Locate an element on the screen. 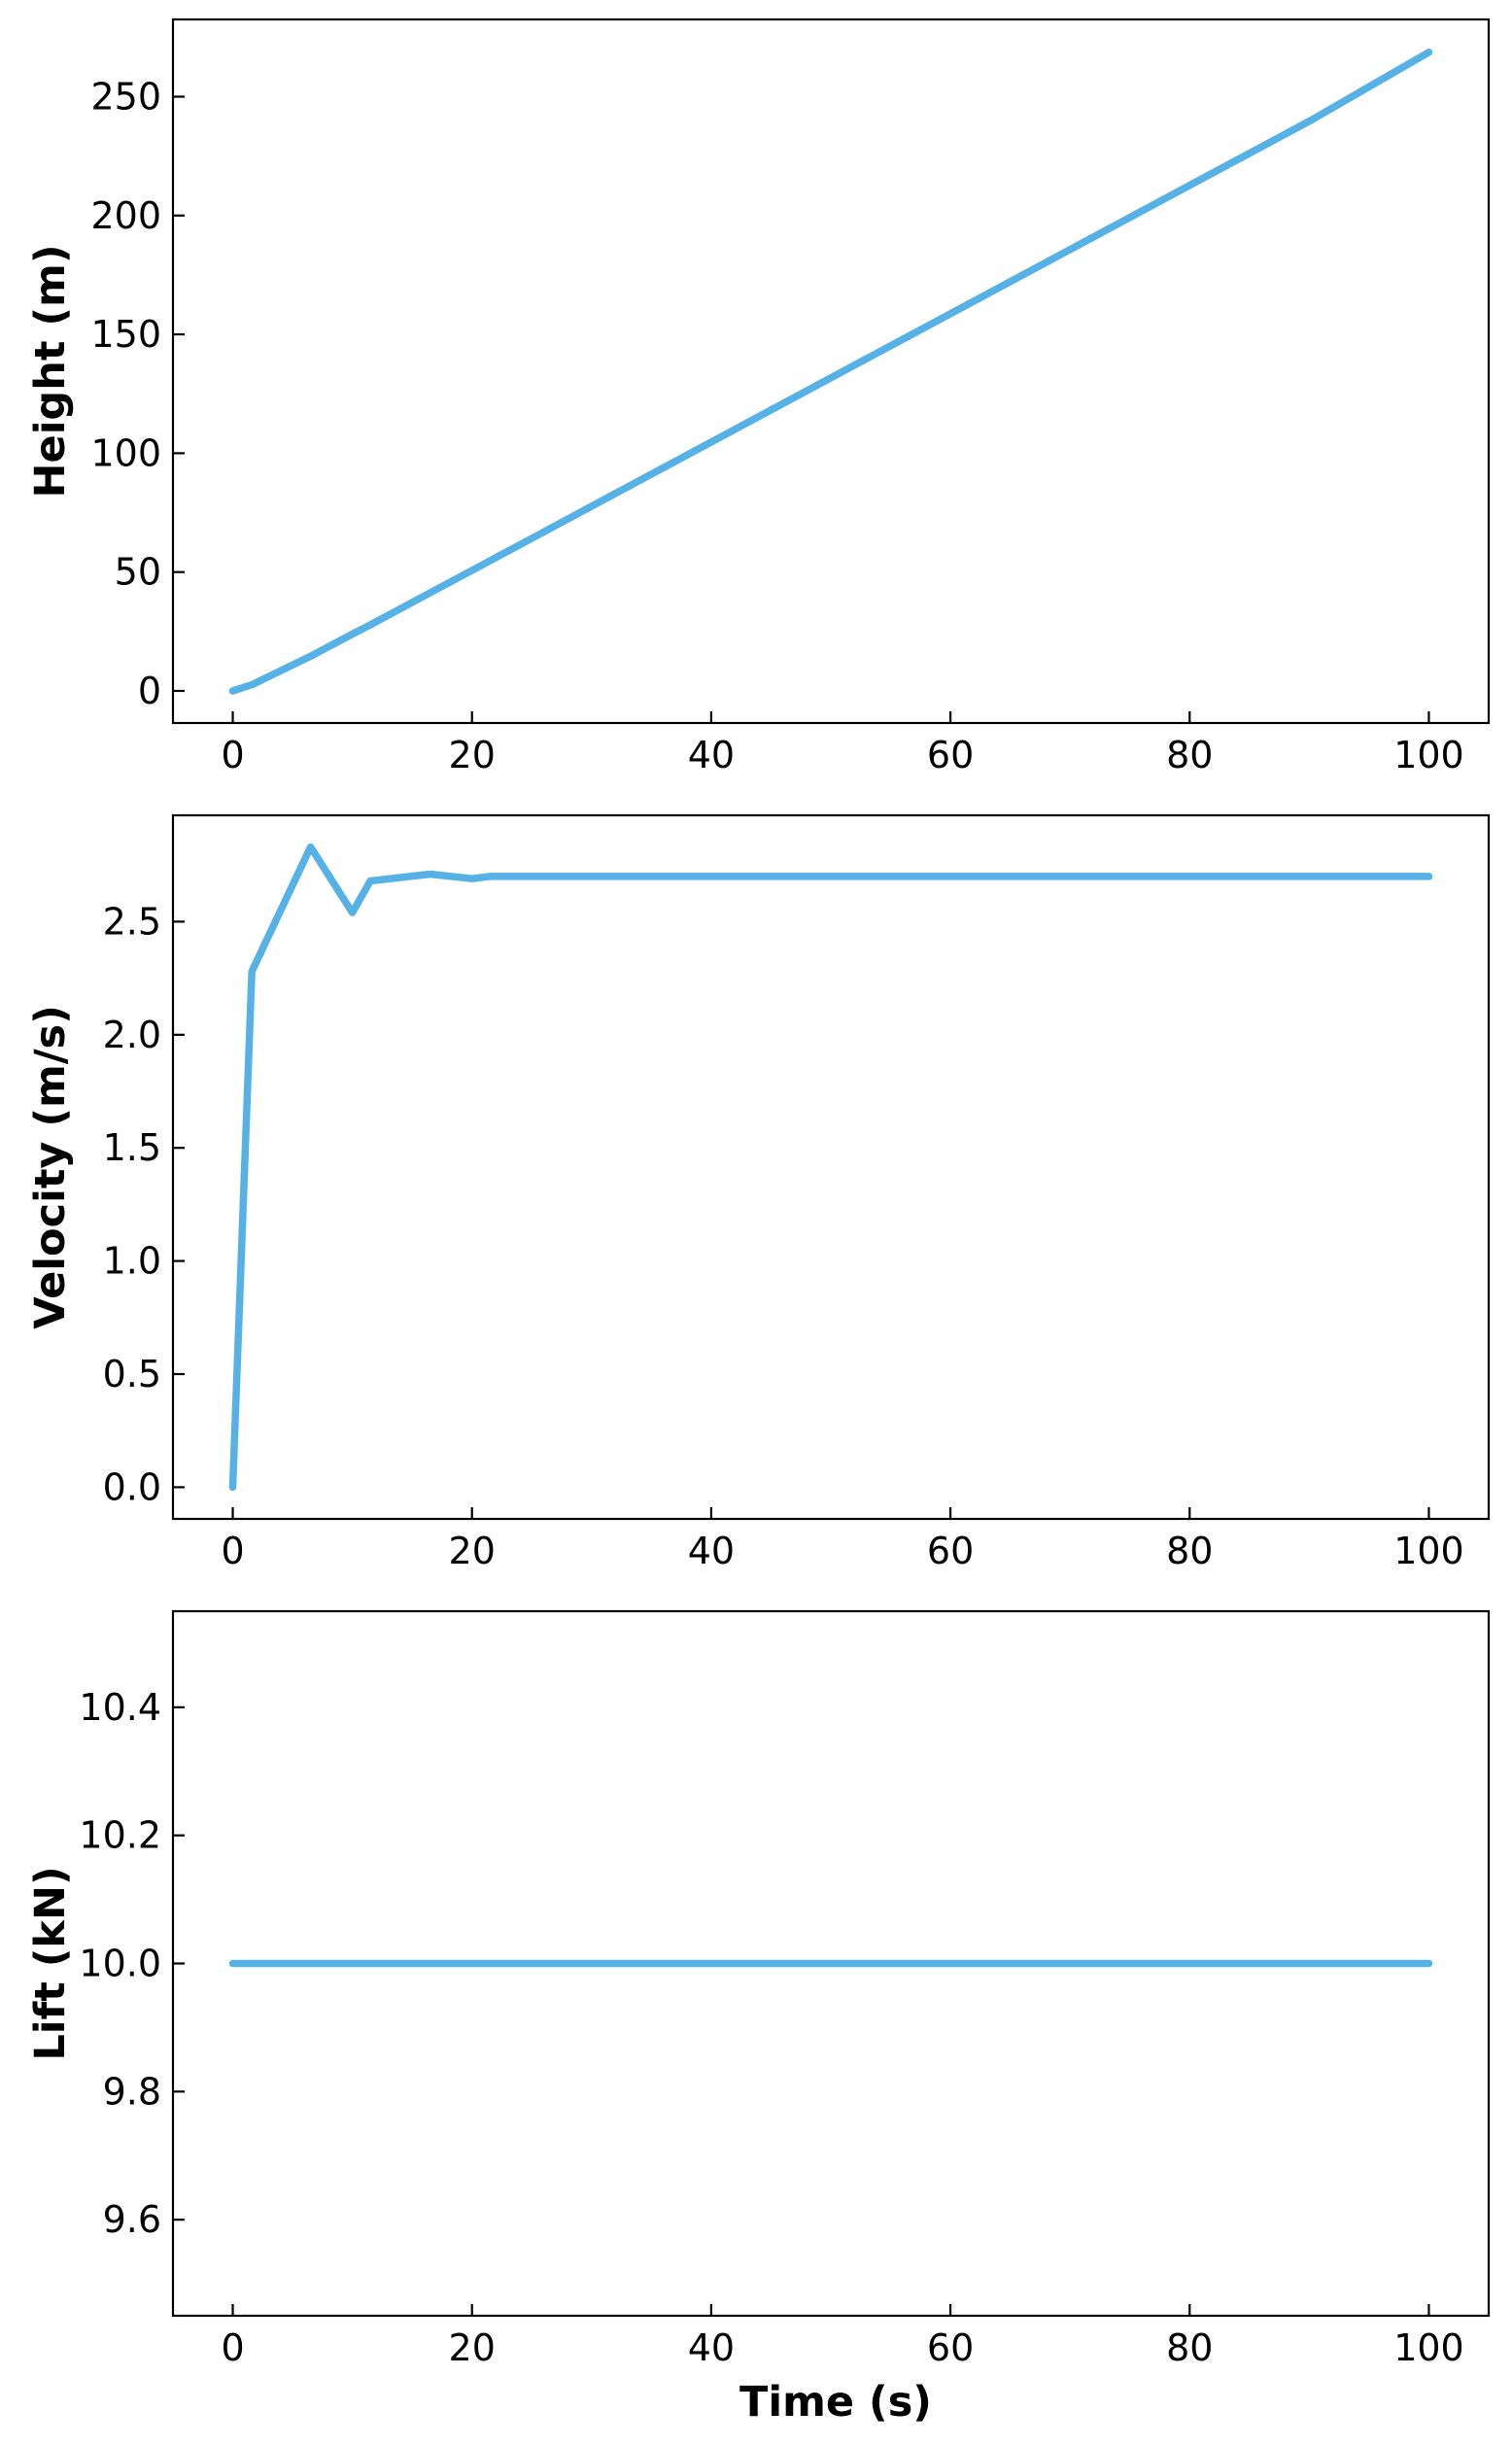  y-tick-label: 250 is located at coordinates (126, 96).